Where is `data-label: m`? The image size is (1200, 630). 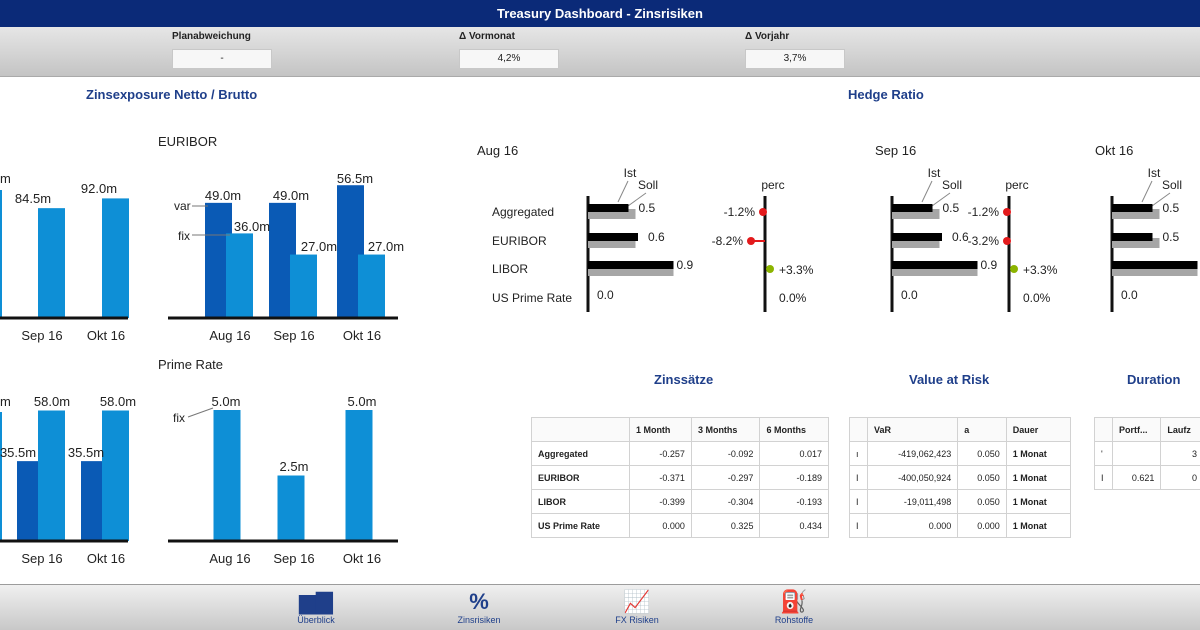
data-label: m is located at coordinates (5, 401).